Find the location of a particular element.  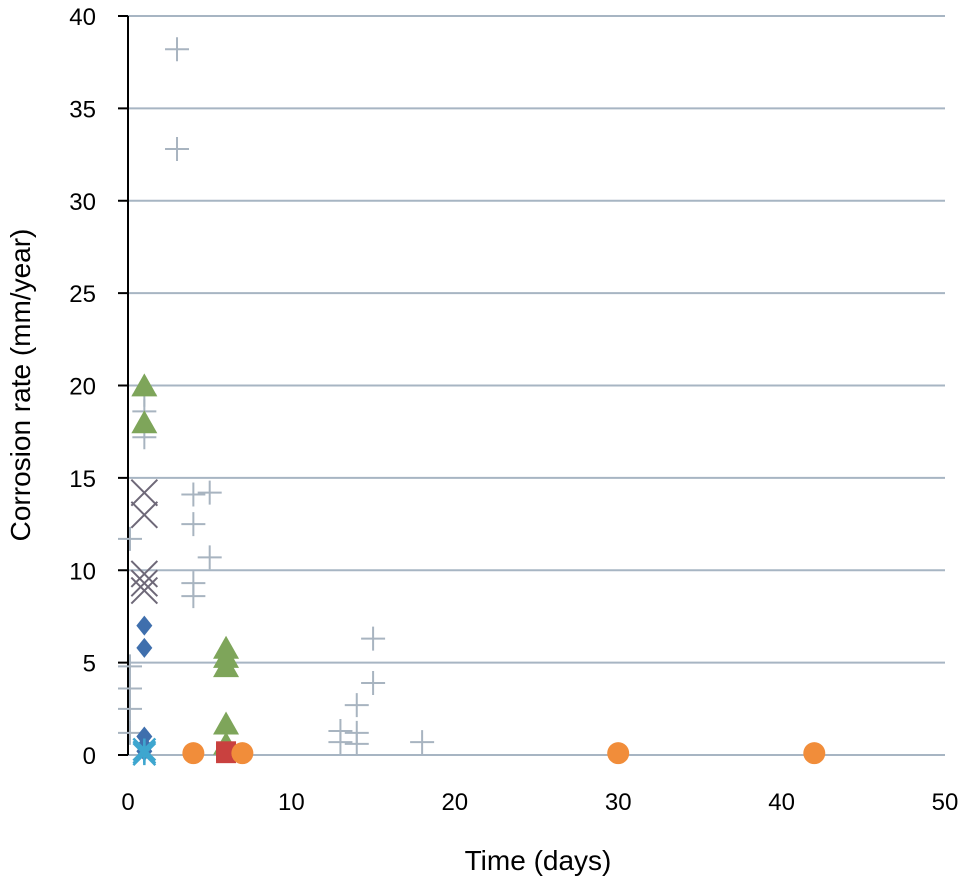

y-tick-label: 40 is located at coordinates (82, 17).